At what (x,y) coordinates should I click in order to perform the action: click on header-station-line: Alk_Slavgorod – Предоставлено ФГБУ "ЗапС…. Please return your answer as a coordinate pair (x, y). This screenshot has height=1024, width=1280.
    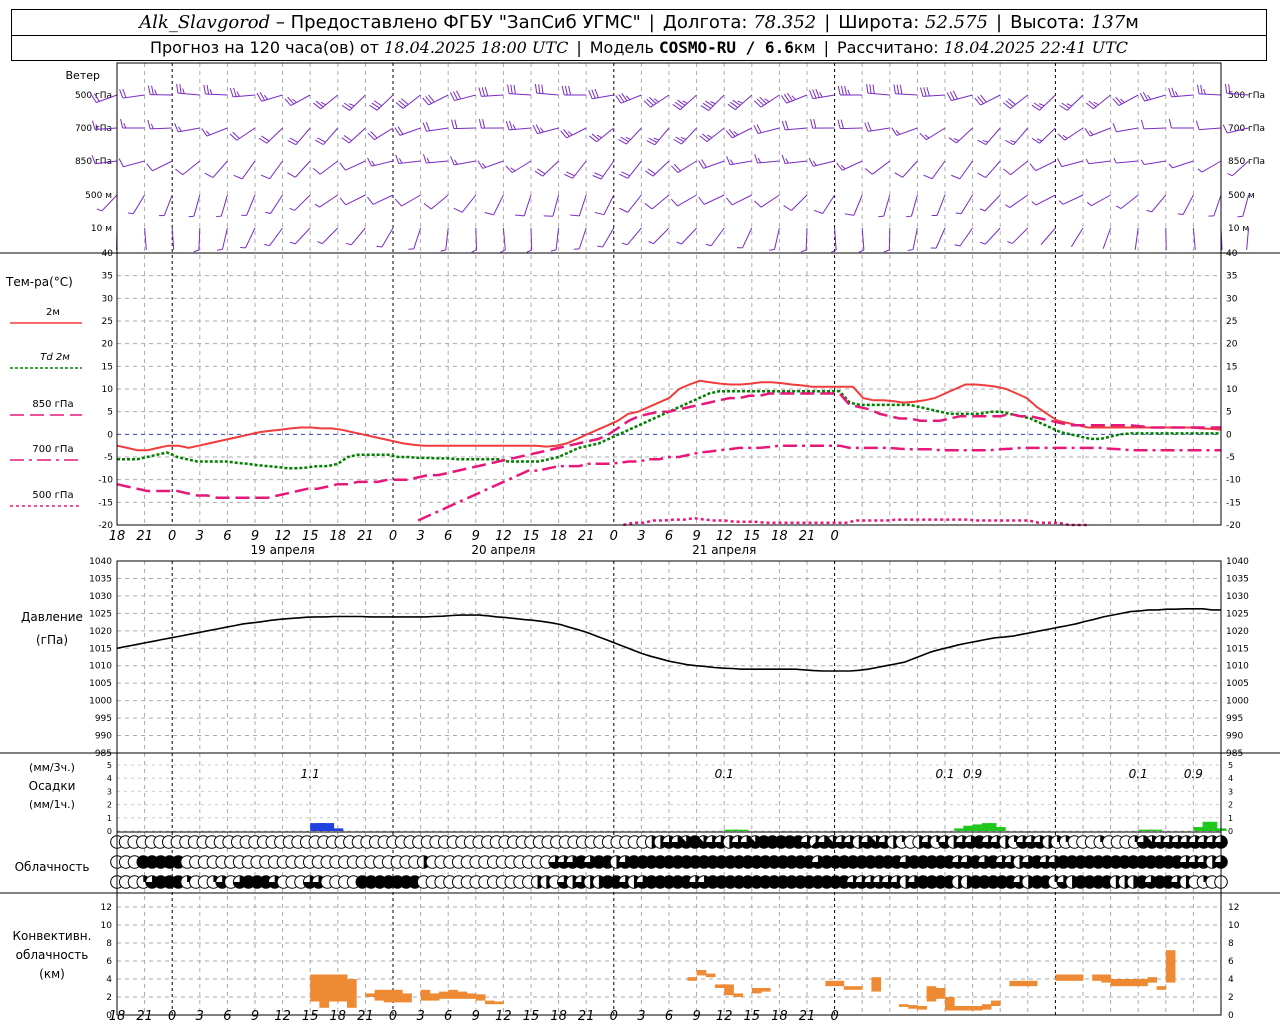
    Looking at the image, I should click on (639, 22).